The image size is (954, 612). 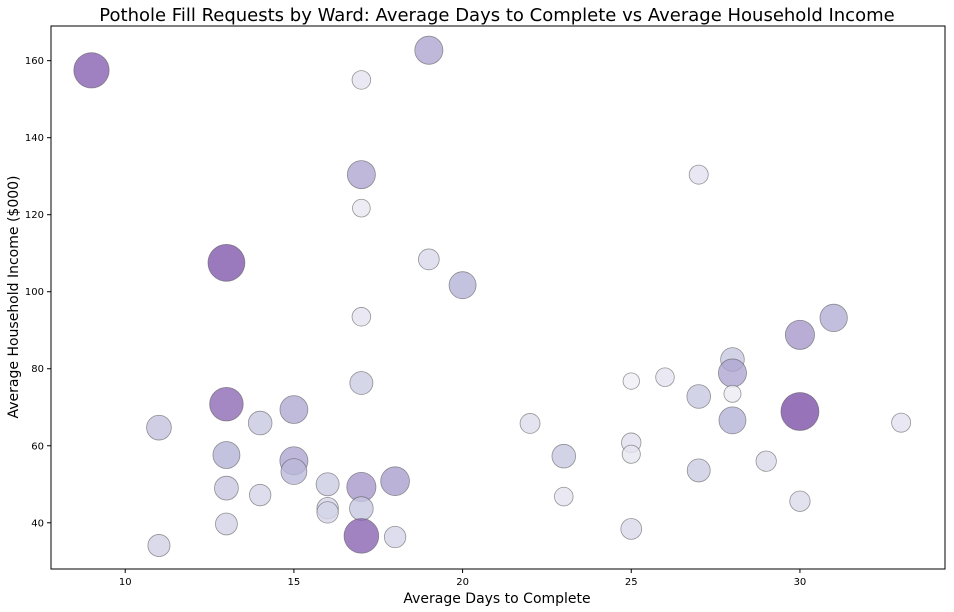 I want to click on y-tick-label: 60, so click(x=37, y=446).